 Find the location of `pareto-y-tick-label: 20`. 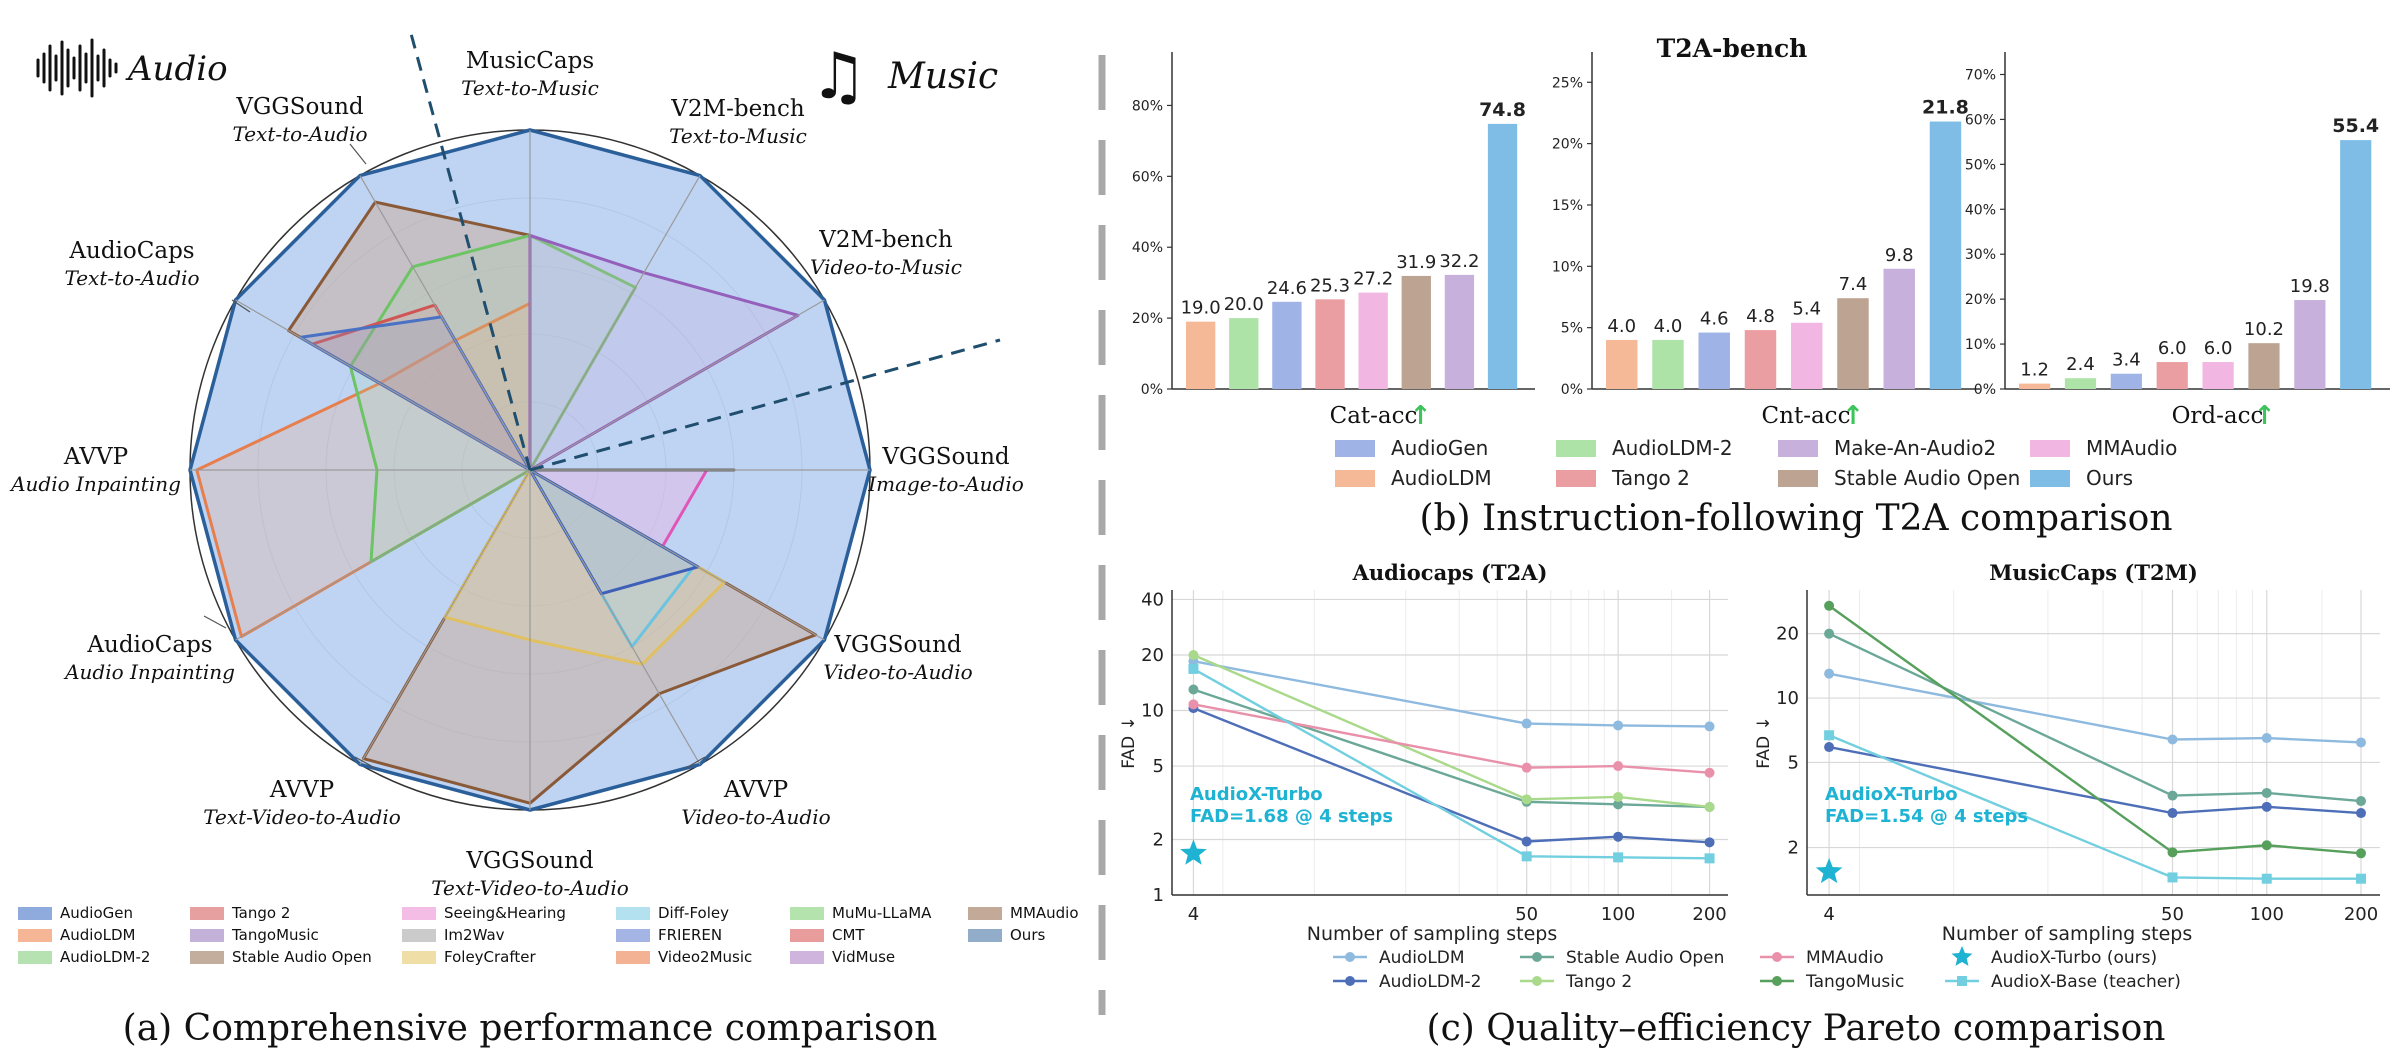

pareto-y-tick-label: 20 is located at coordinates (1152, 655).